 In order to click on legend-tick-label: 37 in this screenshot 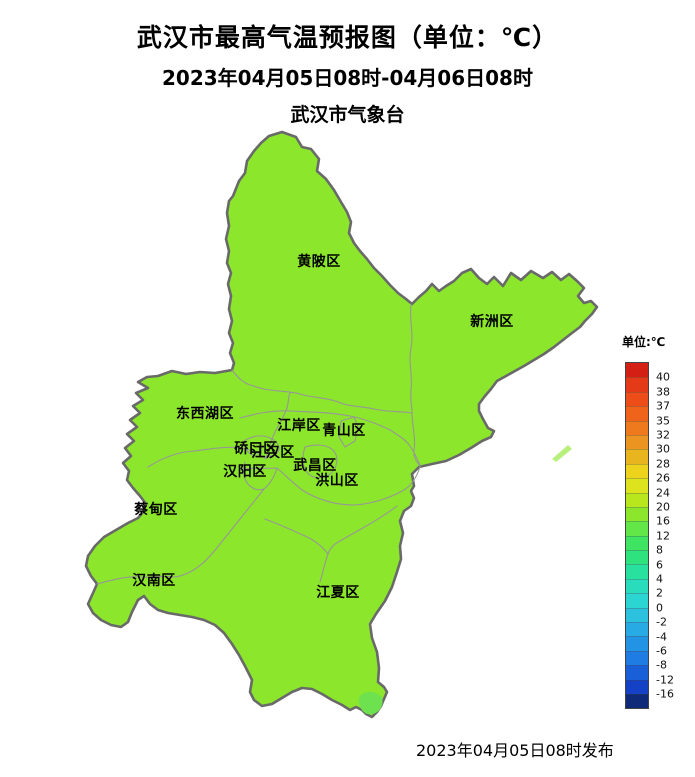, I will do `click(663, 406)`.